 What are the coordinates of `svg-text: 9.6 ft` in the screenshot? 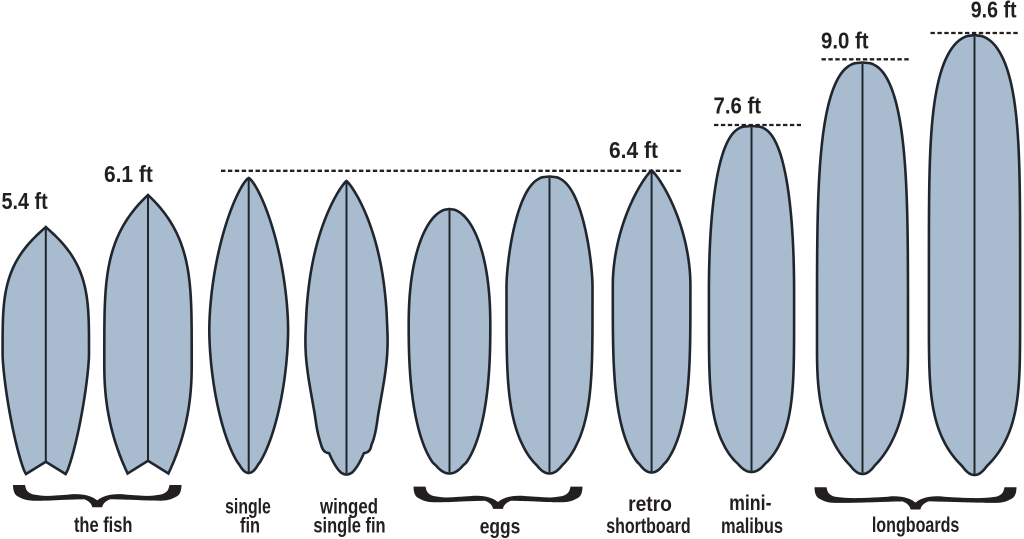 It's located at (994, 11).